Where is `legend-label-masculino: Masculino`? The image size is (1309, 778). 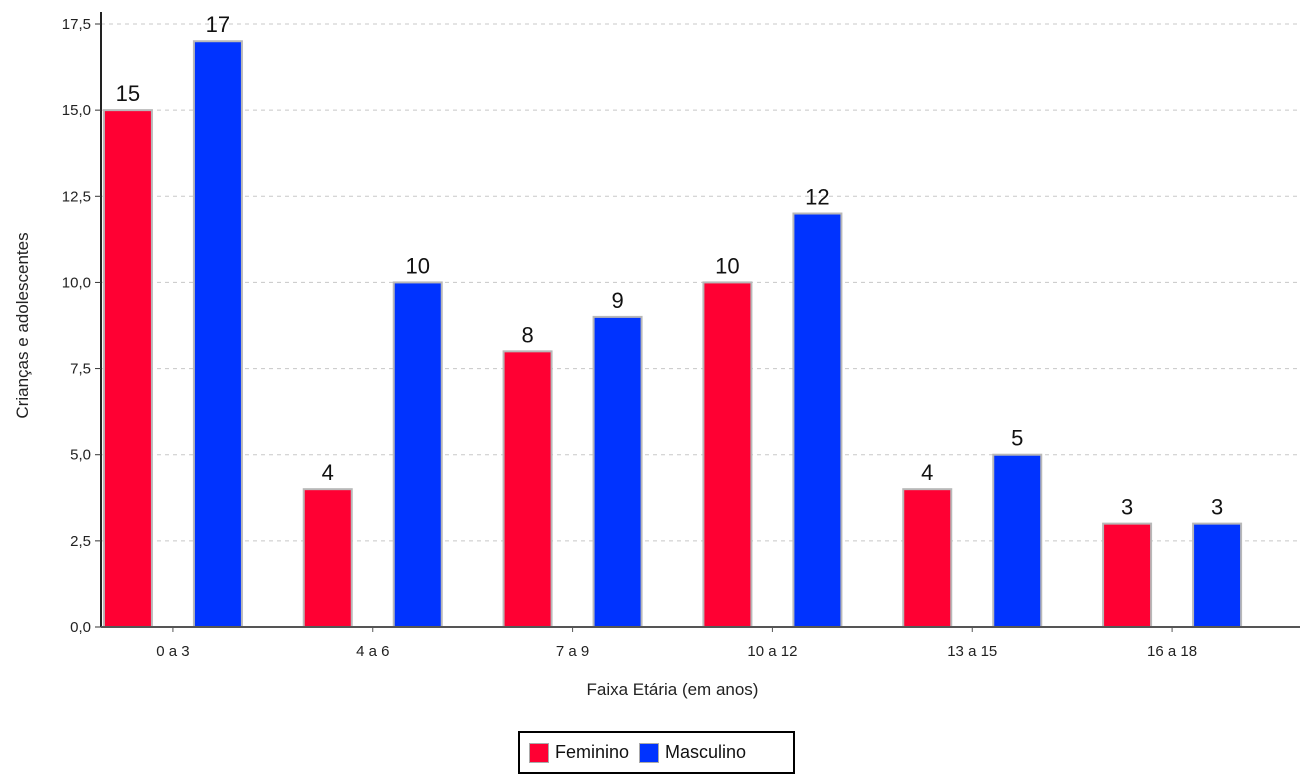
legend-label-masculino: Masculino is located at coordinates (706, 752).